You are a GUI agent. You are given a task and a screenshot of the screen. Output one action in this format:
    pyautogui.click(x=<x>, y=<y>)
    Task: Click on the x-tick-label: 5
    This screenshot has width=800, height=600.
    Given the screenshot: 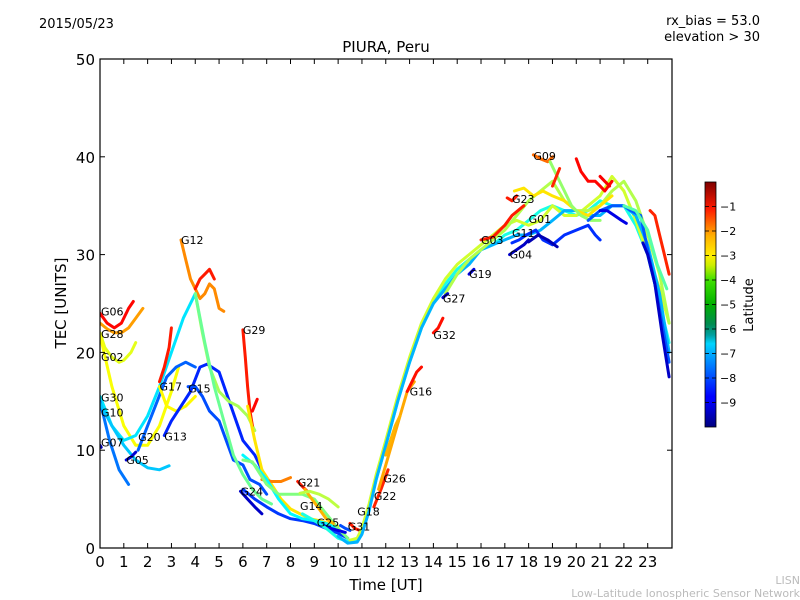 What is the action you would take?
    pyautogui.click(x=219, y=562)
    